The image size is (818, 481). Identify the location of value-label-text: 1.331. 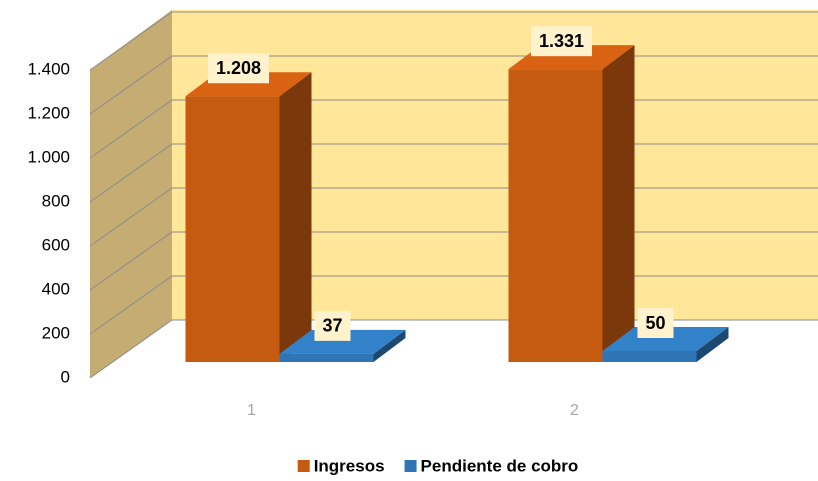
(561, 41).